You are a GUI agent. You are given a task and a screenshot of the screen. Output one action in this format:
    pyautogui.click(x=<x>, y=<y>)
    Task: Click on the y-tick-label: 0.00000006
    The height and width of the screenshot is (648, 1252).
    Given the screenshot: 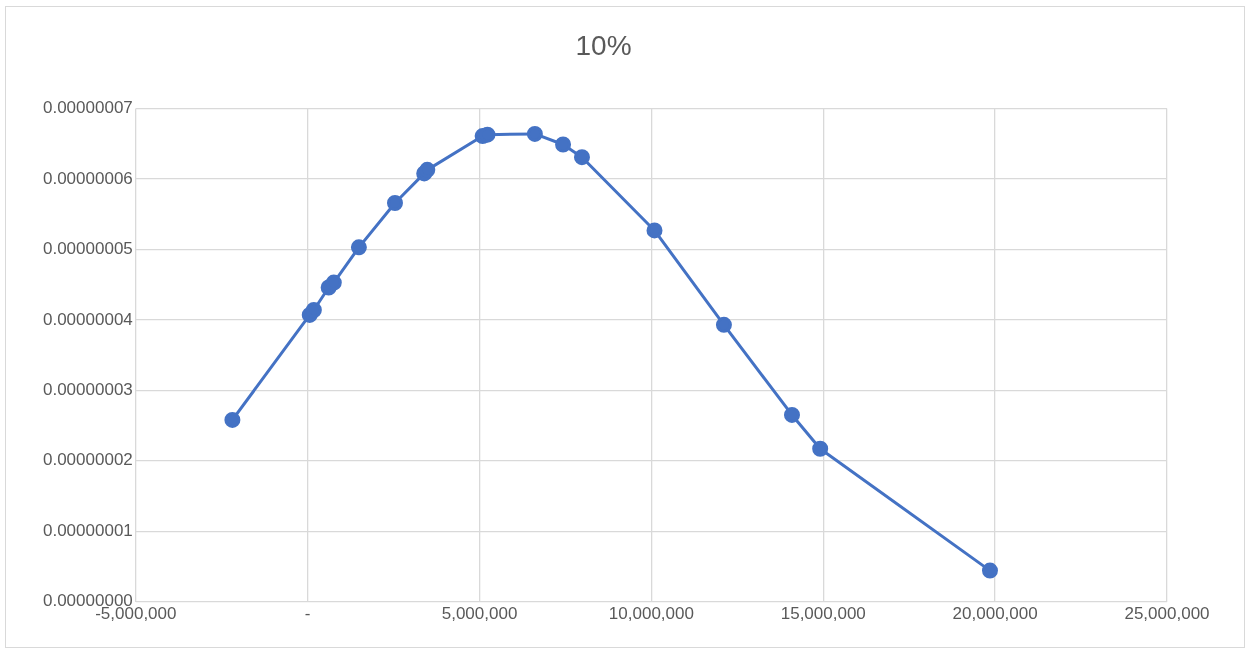 What is the action you would take?
    pyautogui.click(x=87, y=178)
    